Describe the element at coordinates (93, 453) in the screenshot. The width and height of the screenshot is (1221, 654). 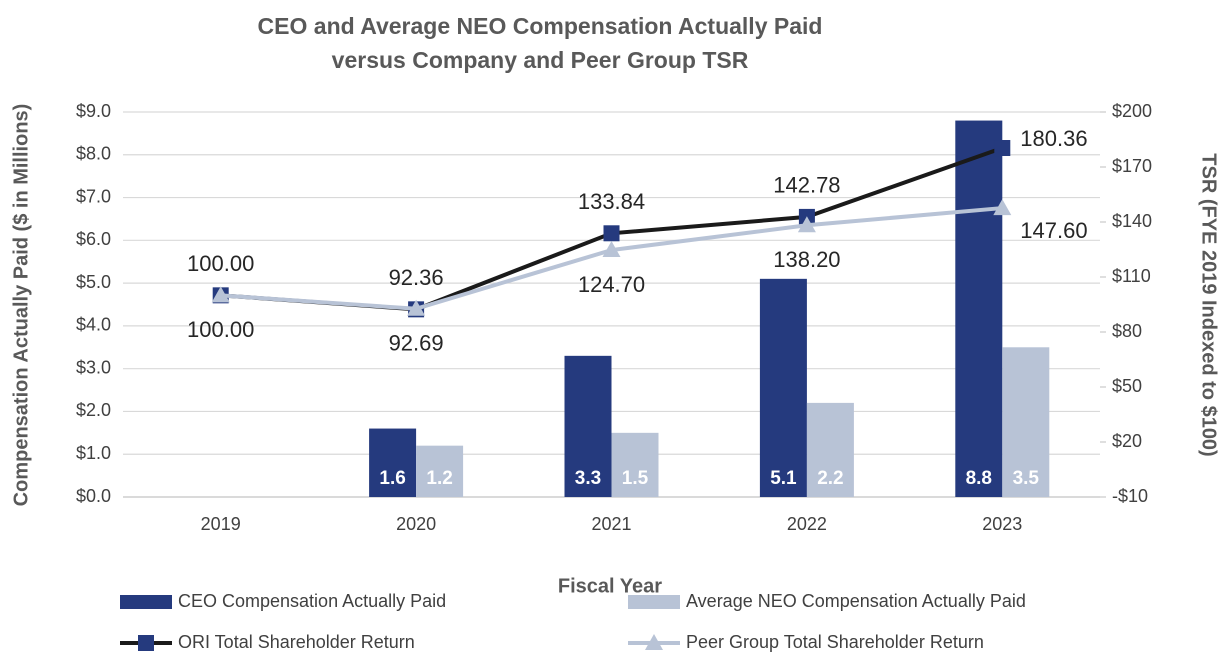
I see `y-tick-label: $1.0` at that location.